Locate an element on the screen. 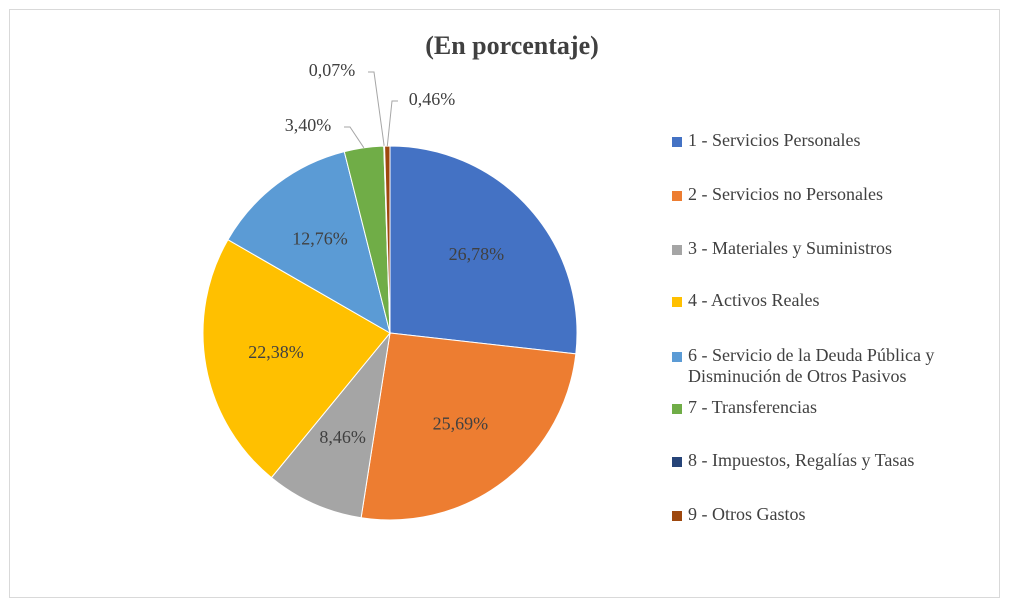 This screenshot has height=606, width=1009. data-label: 12,76% is located at coordinates (320, 239).